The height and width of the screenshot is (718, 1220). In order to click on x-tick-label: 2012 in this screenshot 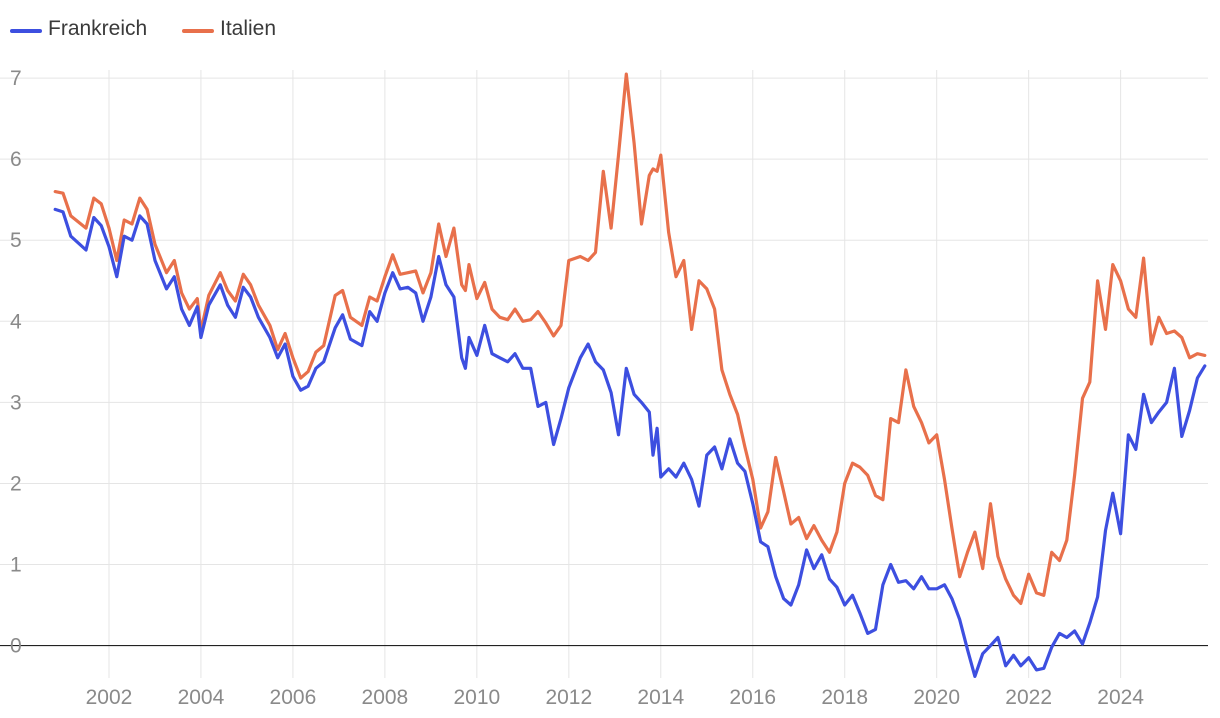, I will do `click(568, 697)`.